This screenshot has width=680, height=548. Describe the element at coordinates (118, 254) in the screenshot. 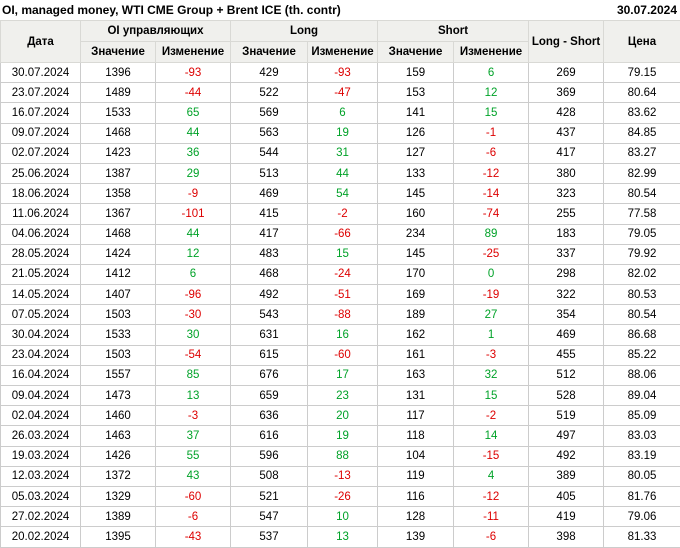

I see `cell-oi-value: 1424` at that location.